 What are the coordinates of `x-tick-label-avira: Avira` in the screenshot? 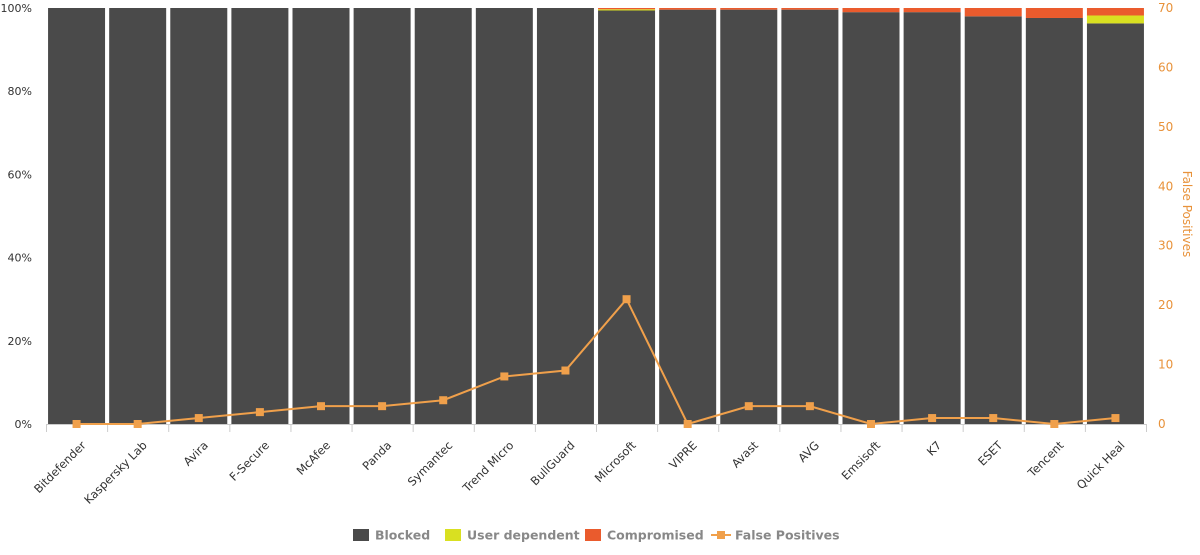 It's located at (196, 453).